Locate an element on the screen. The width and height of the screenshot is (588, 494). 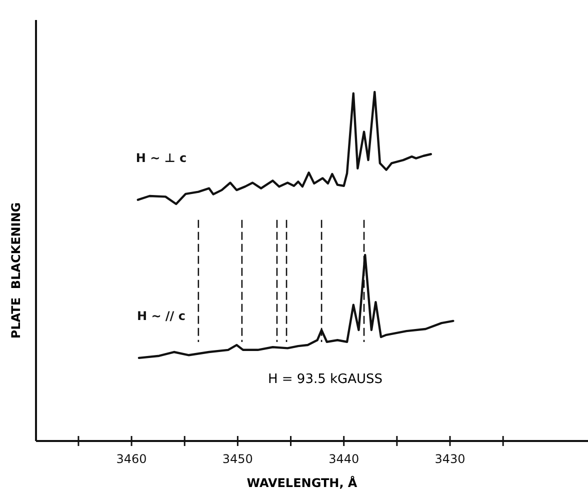
x-tick-label: 3440 is located at coordinates (344, 459).